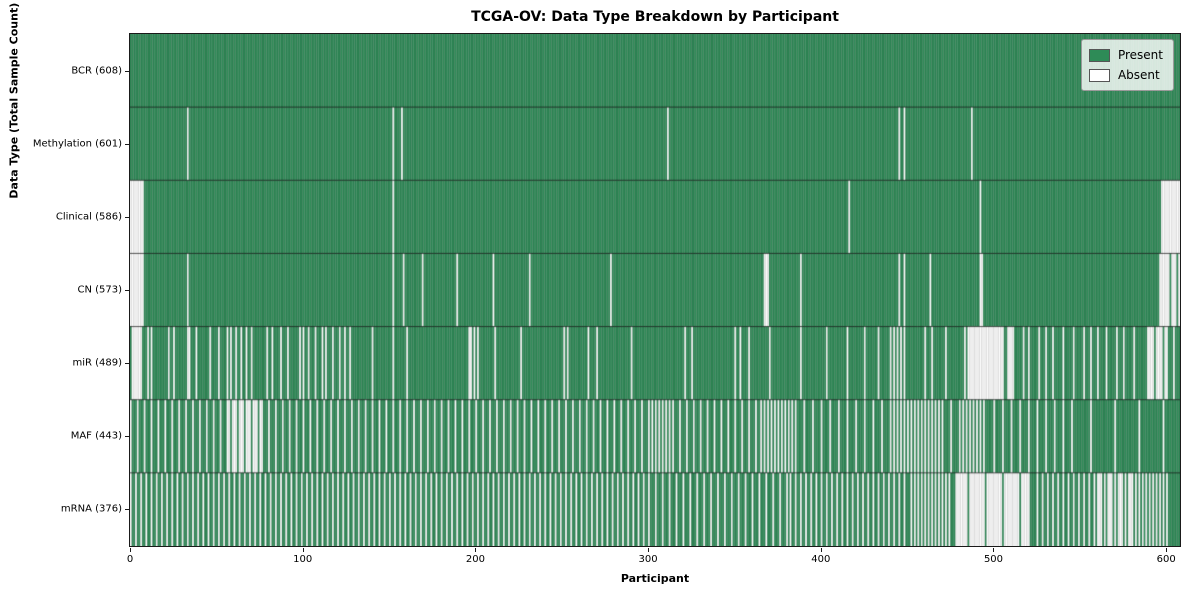 Image resolution: width=1200 pixels, height=600 pixels. Describe the element at coordinates (1099, 55) in the screenshot. I see `legend-present-swatch` at that location.